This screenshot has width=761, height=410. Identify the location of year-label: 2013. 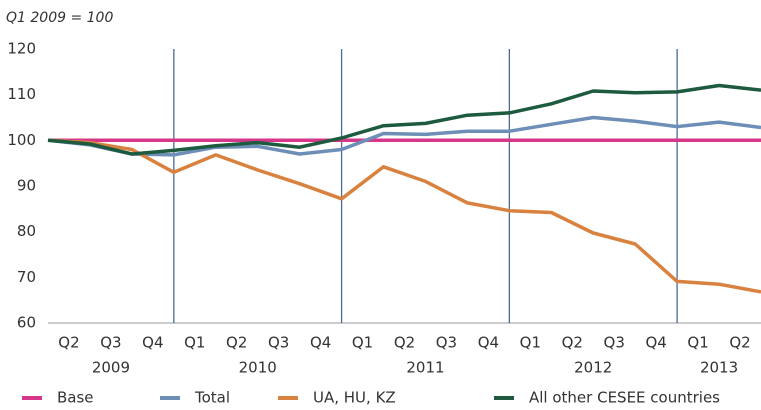
(719, 368).